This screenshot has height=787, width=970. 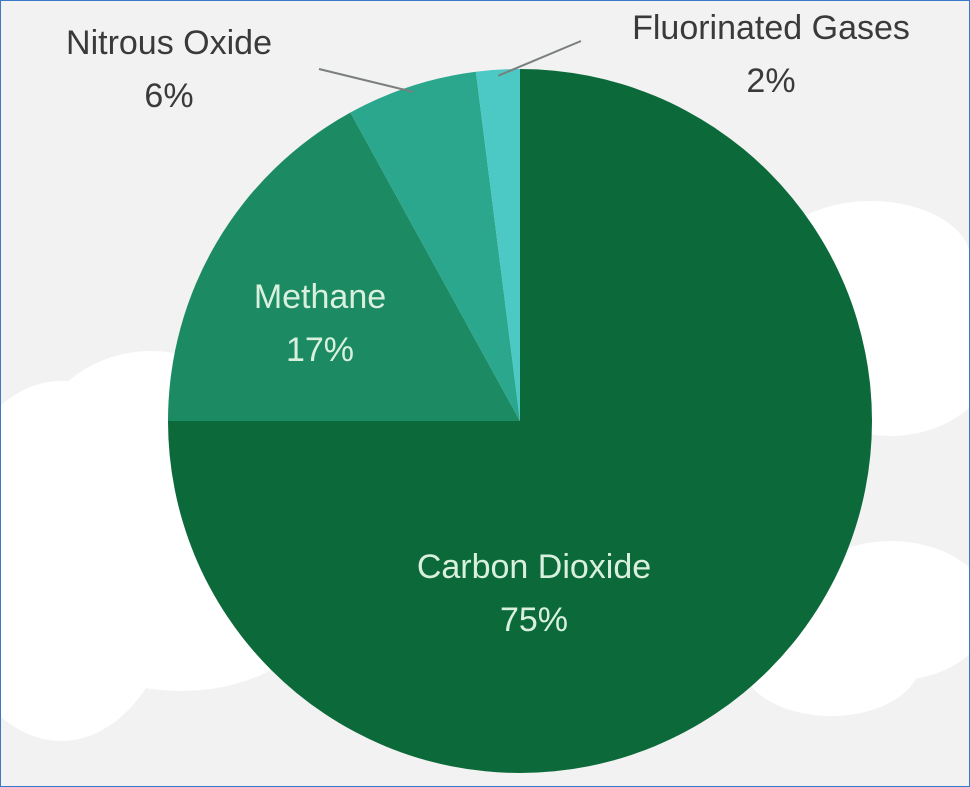 What do you see at coordinates (320, 297) in the screenshot?
I see `slice-label-methane: Methane` at bounding box center [320, 297].